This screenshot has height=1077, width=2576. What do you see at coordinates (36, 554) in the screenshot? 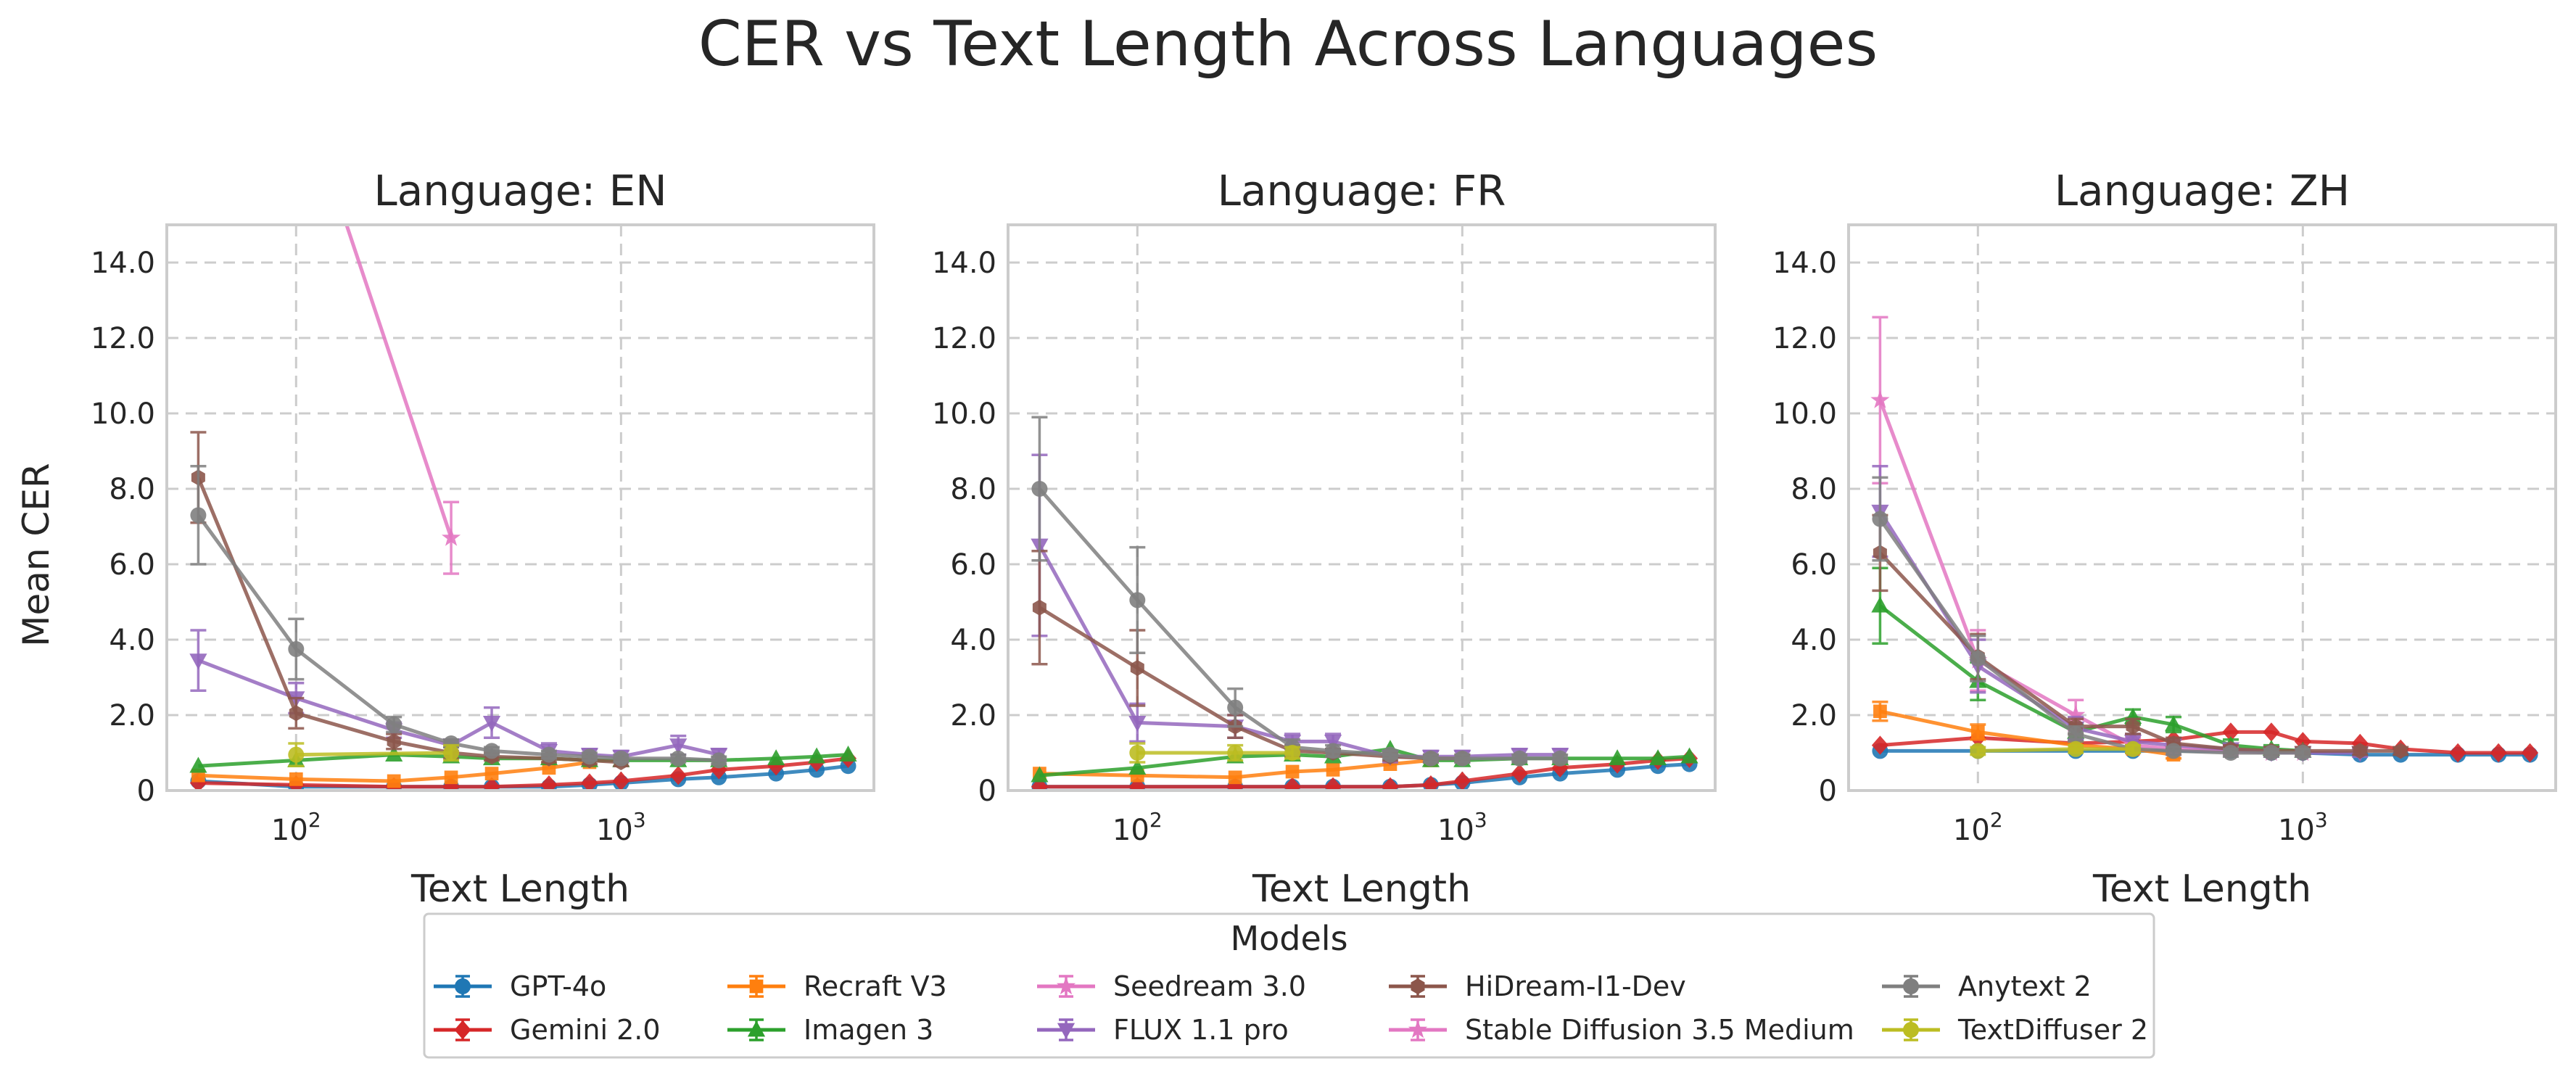
I see `y-axis-label: Mean CER` at bounding box center [36, 554].